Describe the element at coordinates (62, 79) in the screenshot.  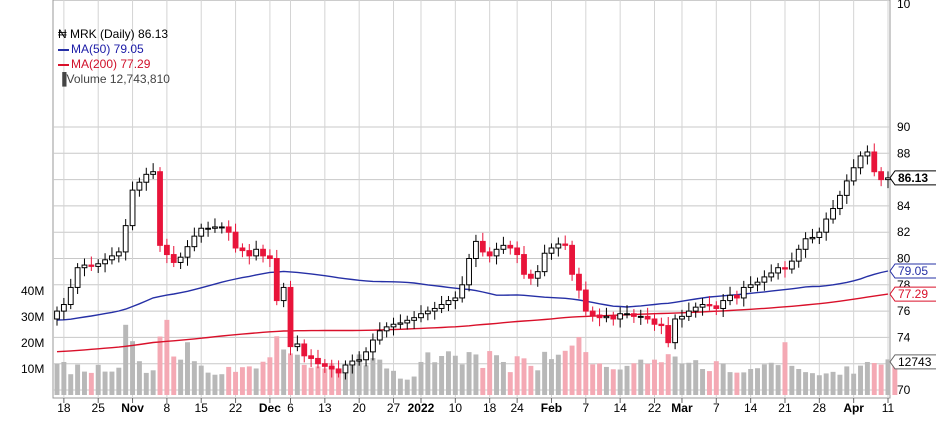
I see `volume-bars-icon: ▐` at that location.